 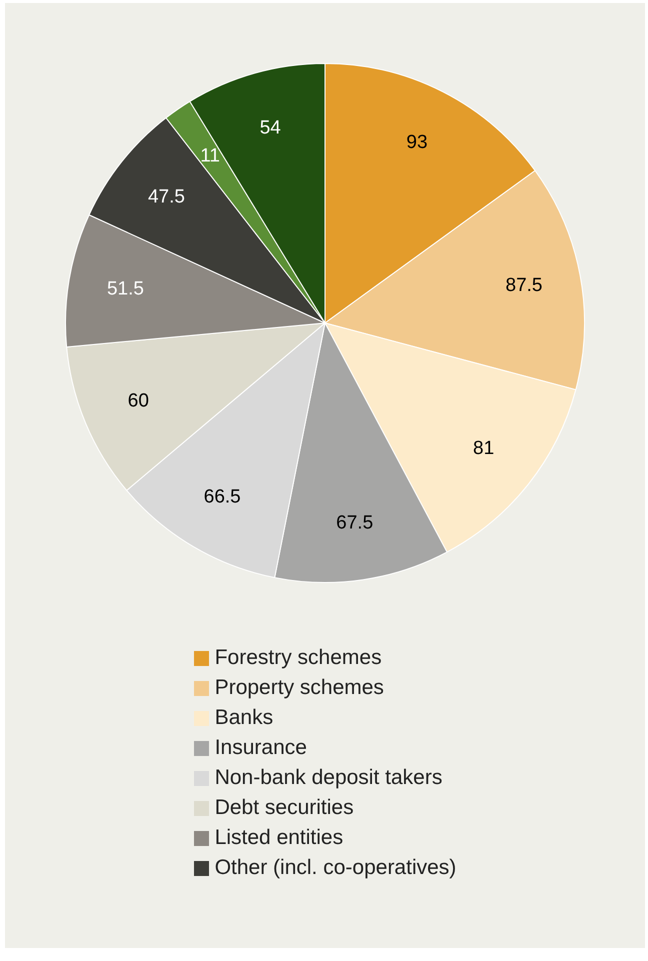 I want to click on legend-label: Banks, so click(x=244, y=718).